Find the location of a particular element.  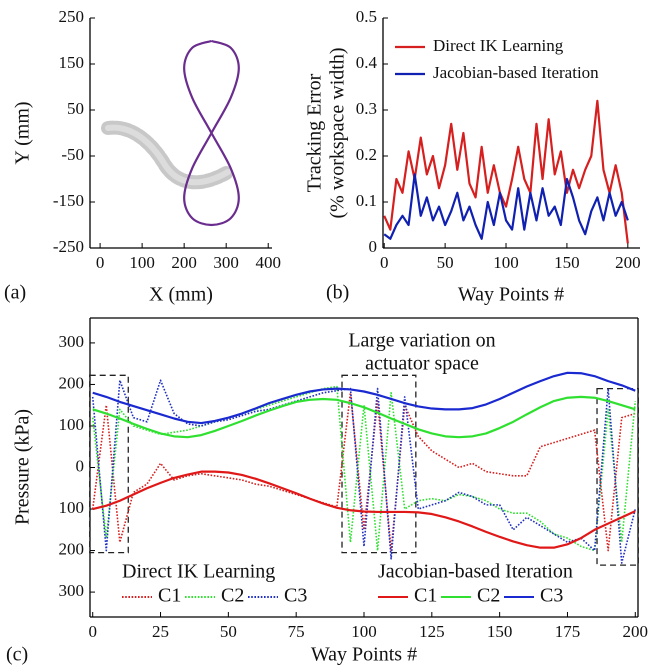

legend-title: Direct IK Learning is located at coordinates (198, 572).